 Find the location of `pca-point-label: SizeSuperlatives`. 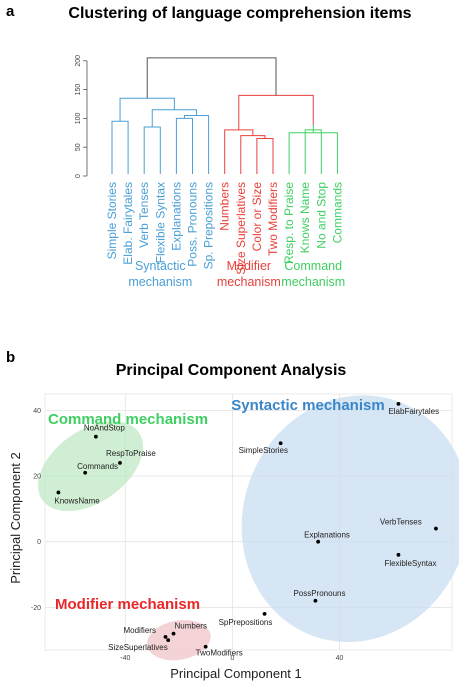

pca-point-label: SizeSuperlatives is located at coordinates (138, 647).